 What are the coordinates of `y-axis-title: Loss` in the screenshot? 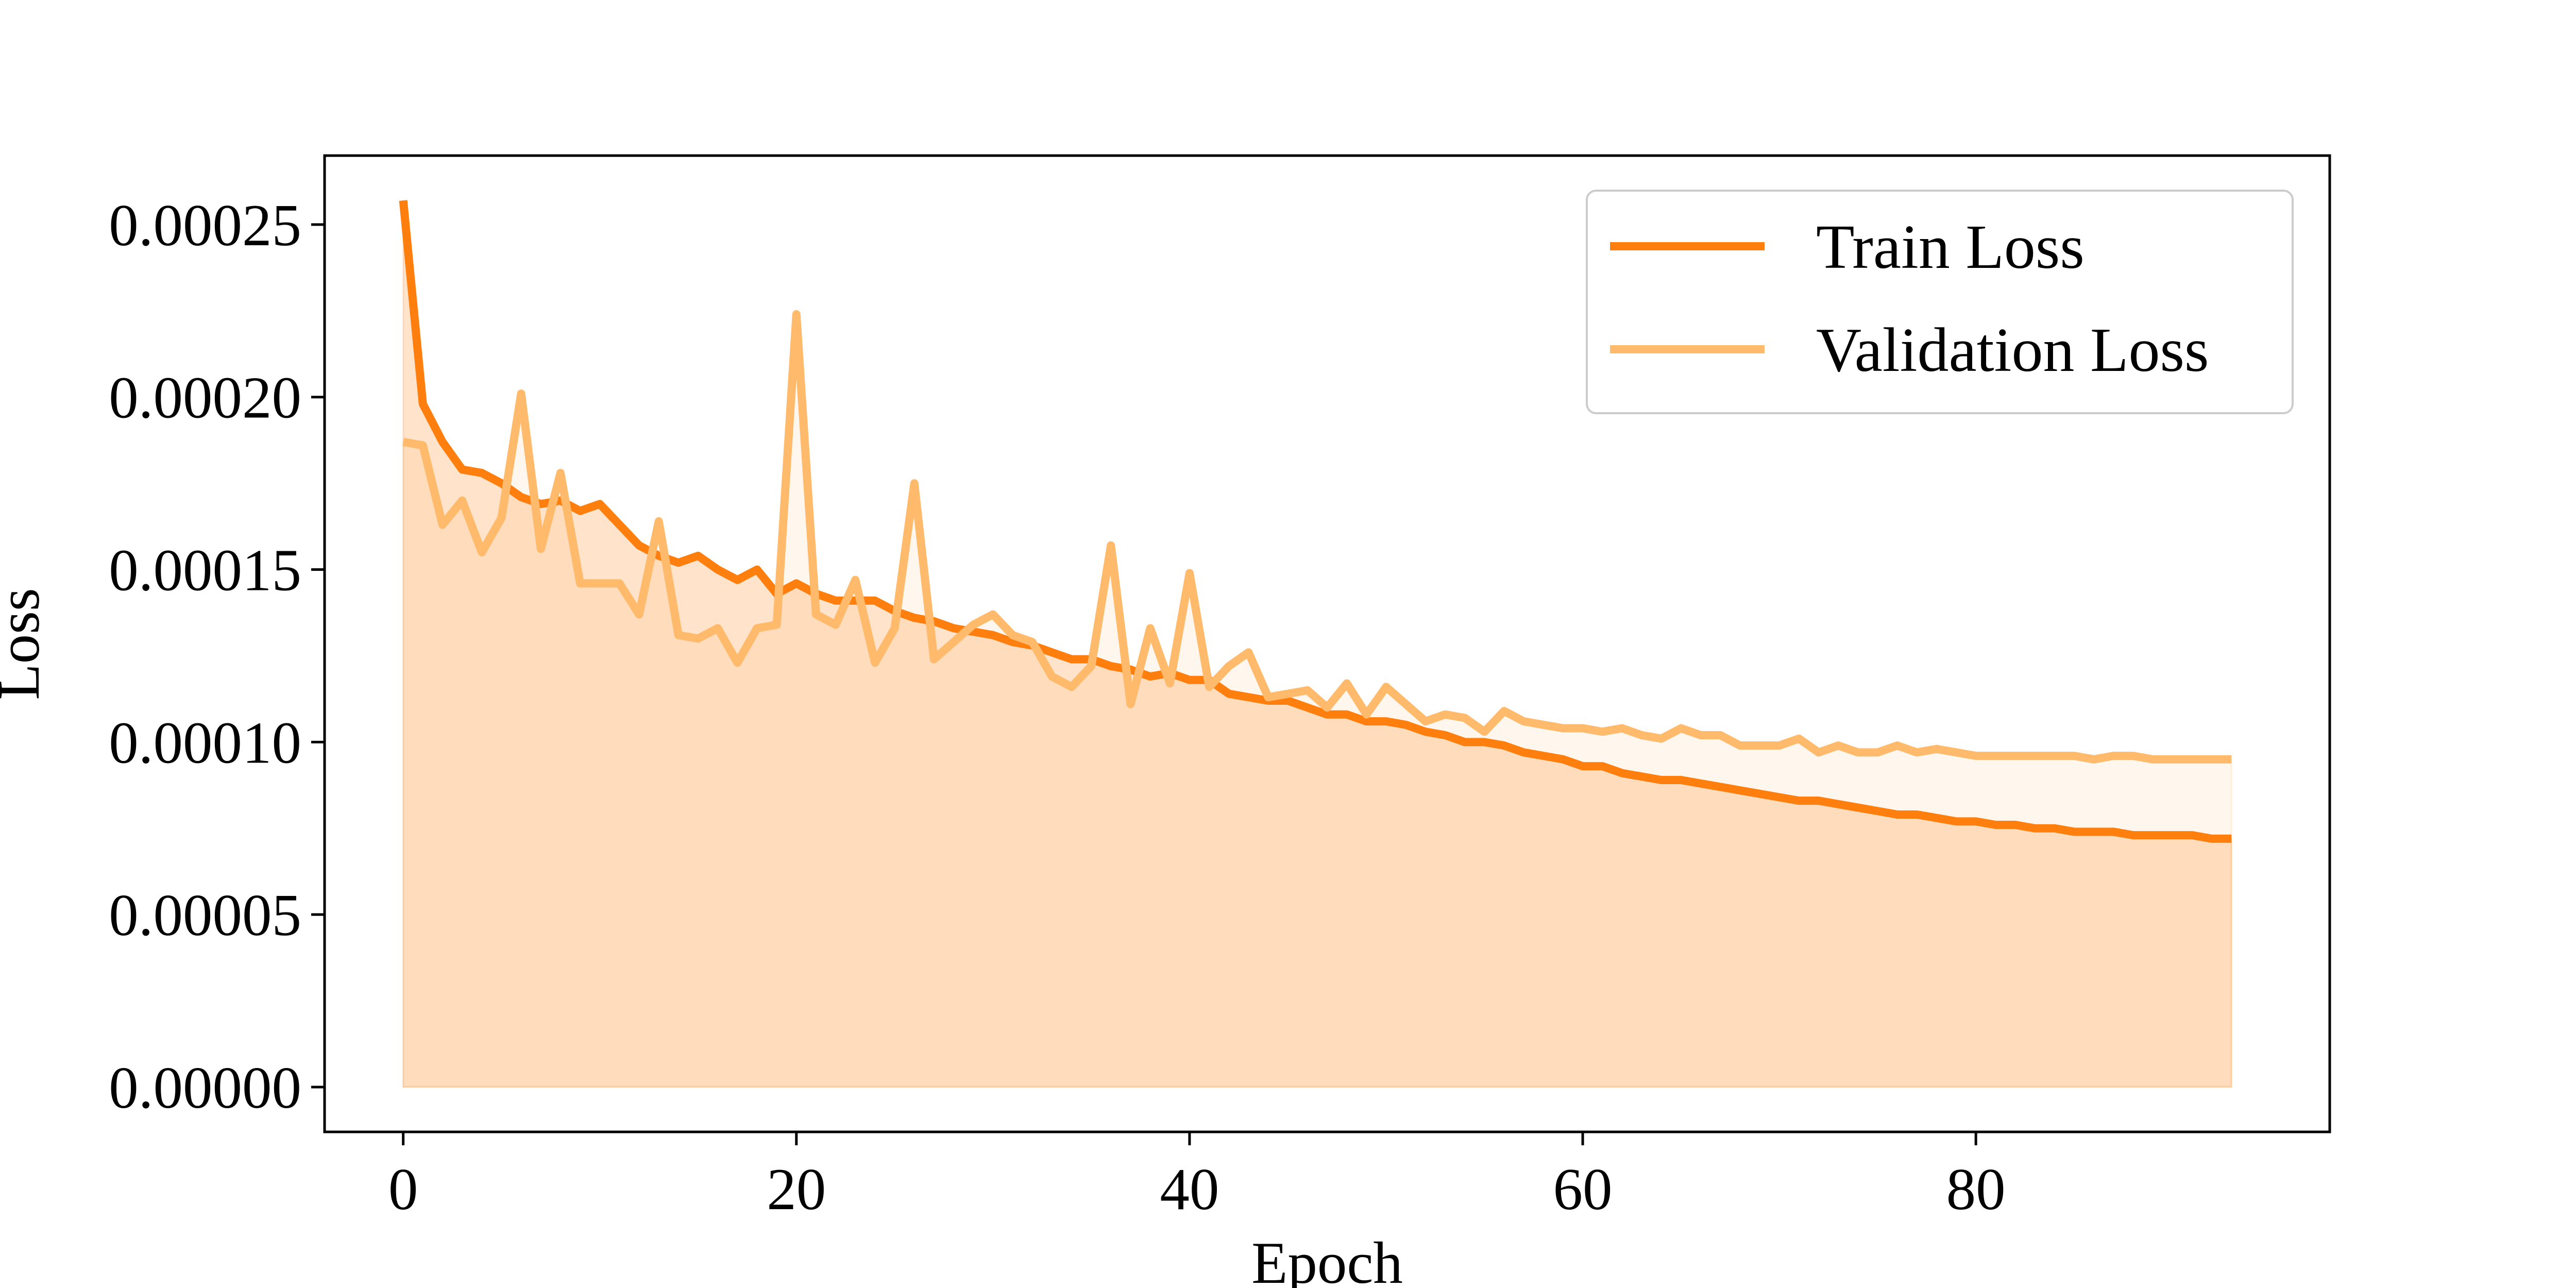 It's located at (26, 644).